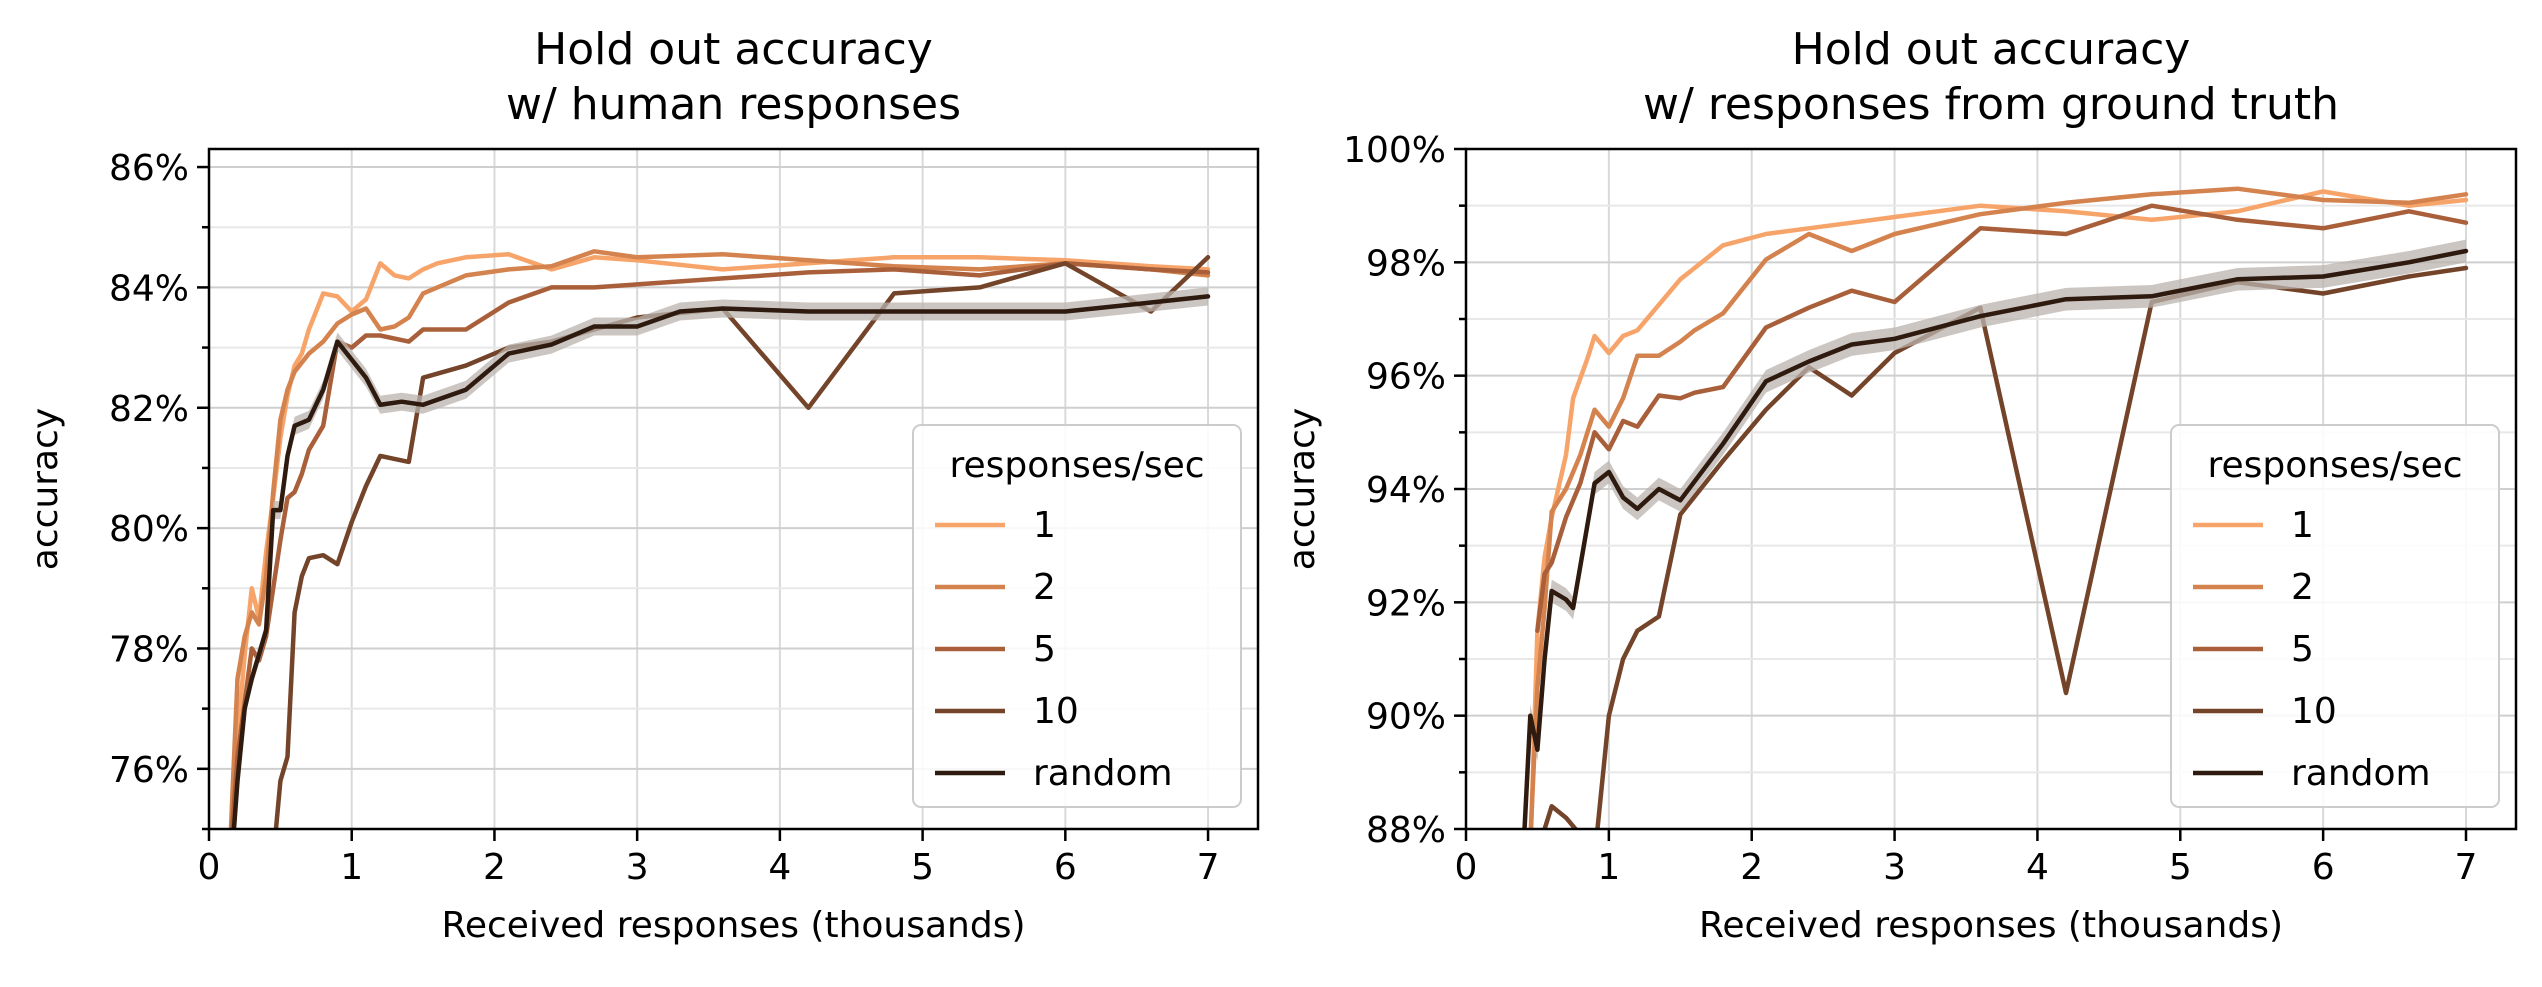 The height and width of the screenshot is (987, 2542). Describe the element at coordinates (1406, 263) in the screenshot. I see `y-tick-label: 98%` at that location.